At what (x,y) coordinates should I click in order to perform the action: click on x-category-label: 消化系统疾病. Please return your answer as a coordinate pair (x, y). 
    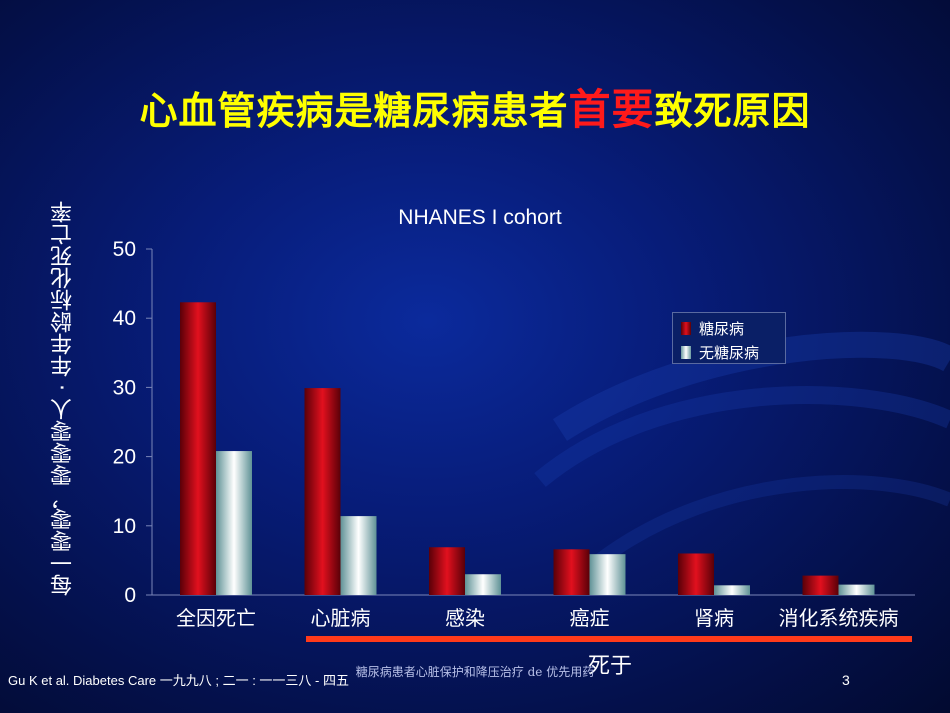
    Looking at the image, I should click on (839, 618).